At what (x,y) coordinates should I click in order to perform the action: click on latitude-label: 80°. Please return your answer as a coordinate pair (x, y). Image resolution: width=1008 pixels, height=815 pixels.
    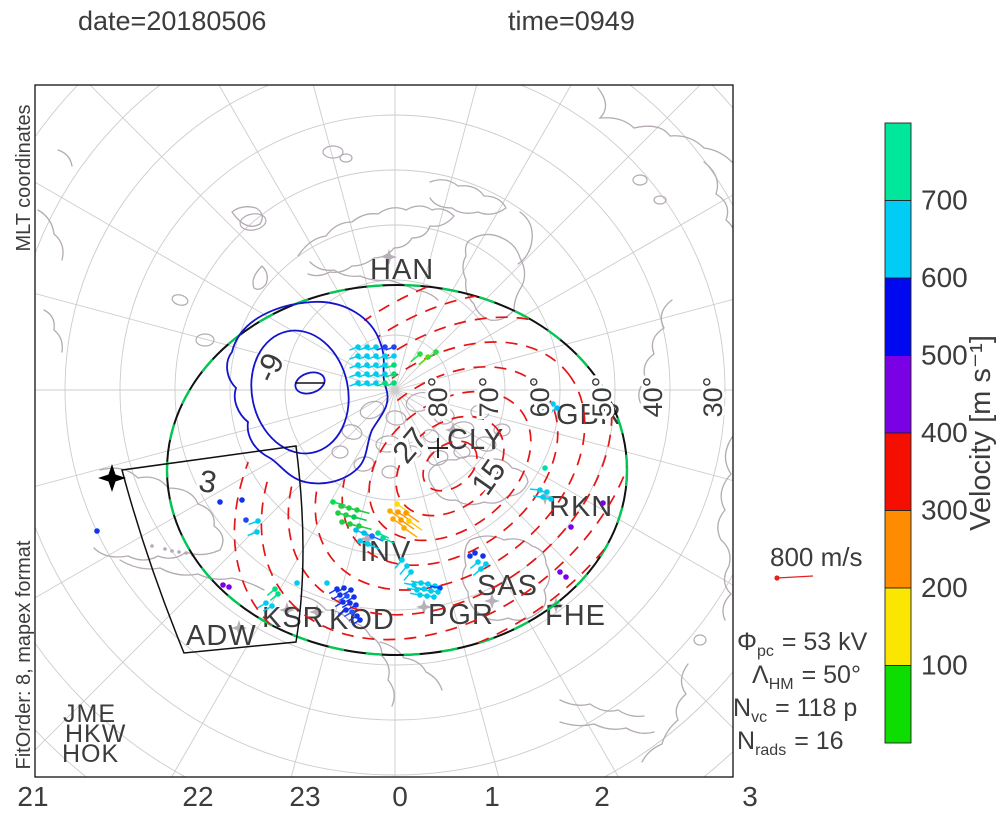
    Looking at the image, I should click on (438, 397).